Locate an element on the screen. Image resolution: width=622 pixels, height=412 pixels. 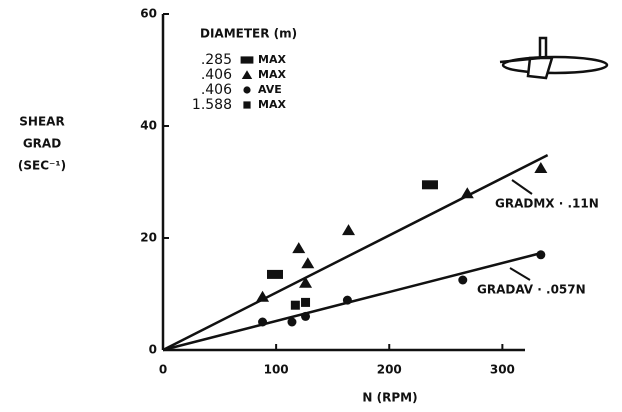
legend-stat: AVE is located at coordinates (270, 89).